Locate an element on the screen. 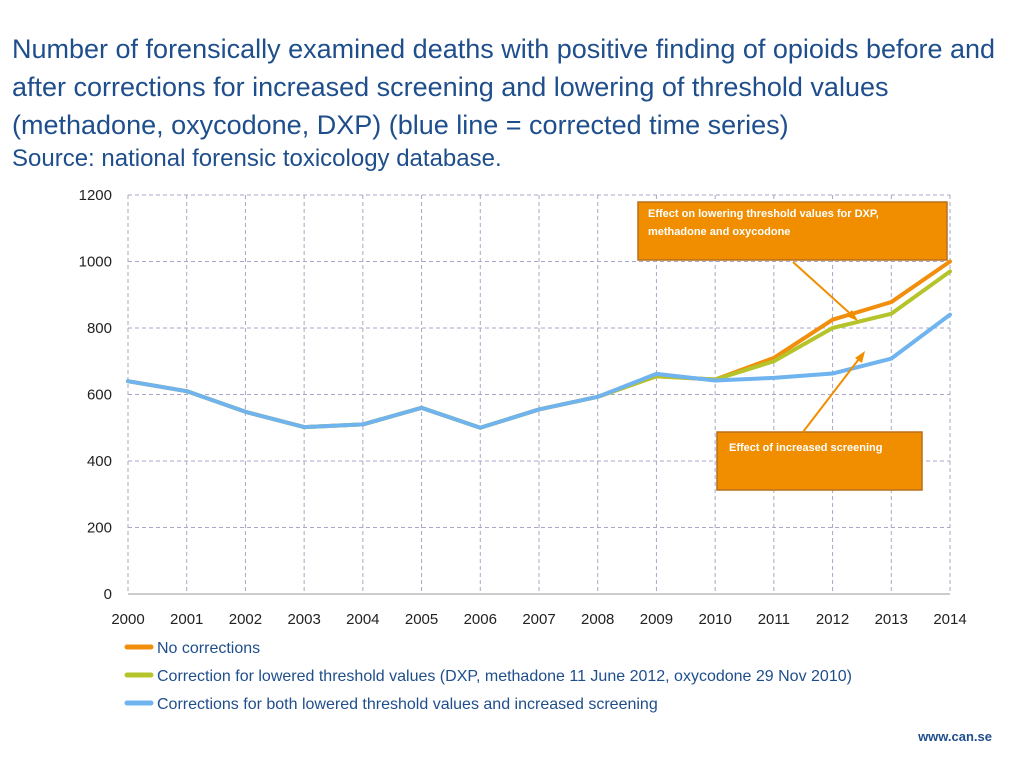  x-tick-label-13: 2013 is located at coordinates (891, 619).